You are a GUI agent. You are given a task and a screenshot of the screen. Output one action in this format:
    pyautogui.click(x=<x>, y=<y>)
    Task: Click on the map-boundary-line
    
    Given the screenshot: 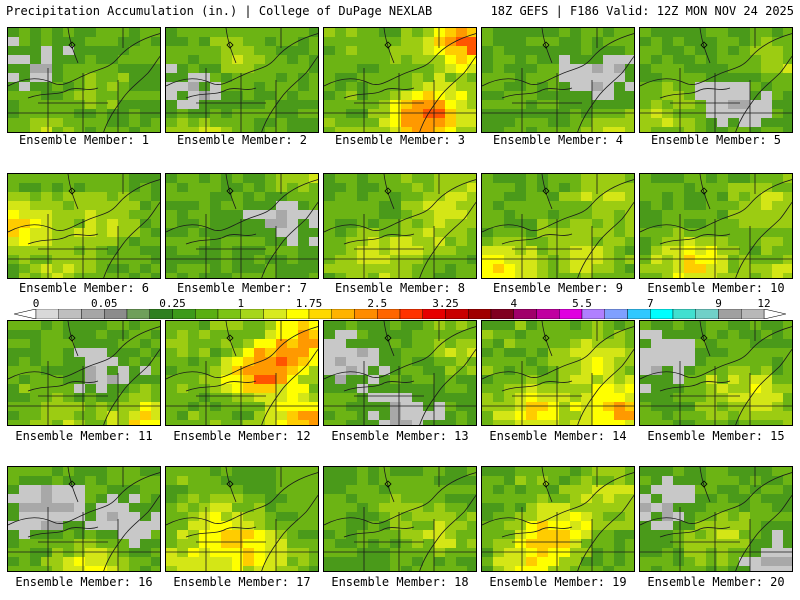 What is the action you would take?
    pyautogui.click(x=537, y=386)
    